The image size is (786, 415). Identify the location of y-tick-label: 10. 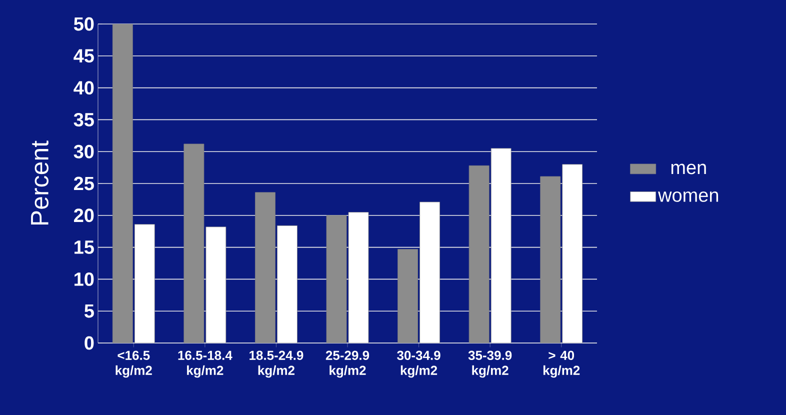
(84, 279).